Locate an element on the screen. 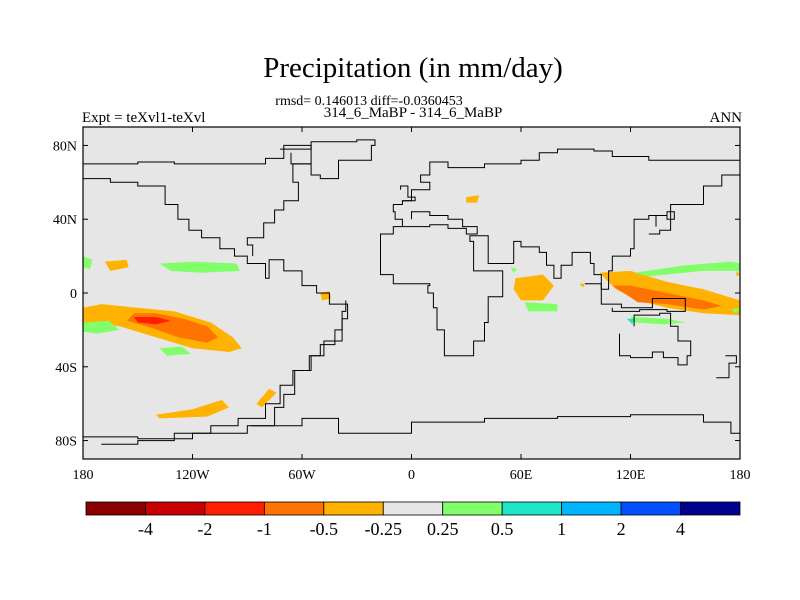 This screenshot has height=600, width=800. coastline-japan is located at coordinates (661, 223).